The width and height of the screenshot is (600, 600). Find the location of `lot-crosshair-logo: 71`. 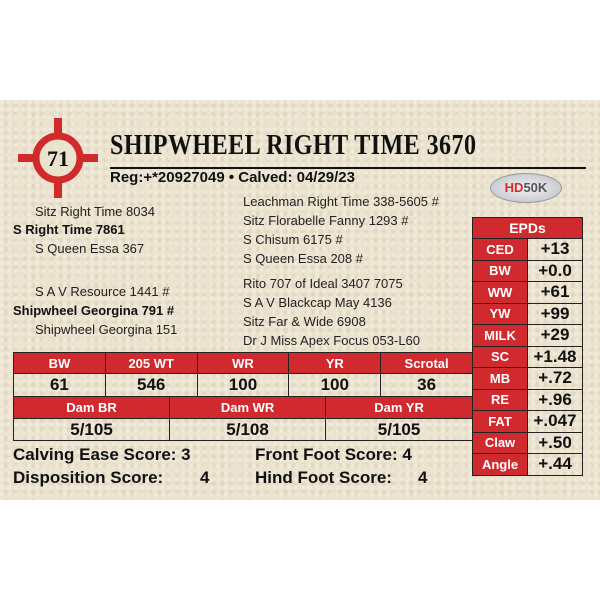

lot-crosshair-logo: 71 is located at coordinates (58, 158).